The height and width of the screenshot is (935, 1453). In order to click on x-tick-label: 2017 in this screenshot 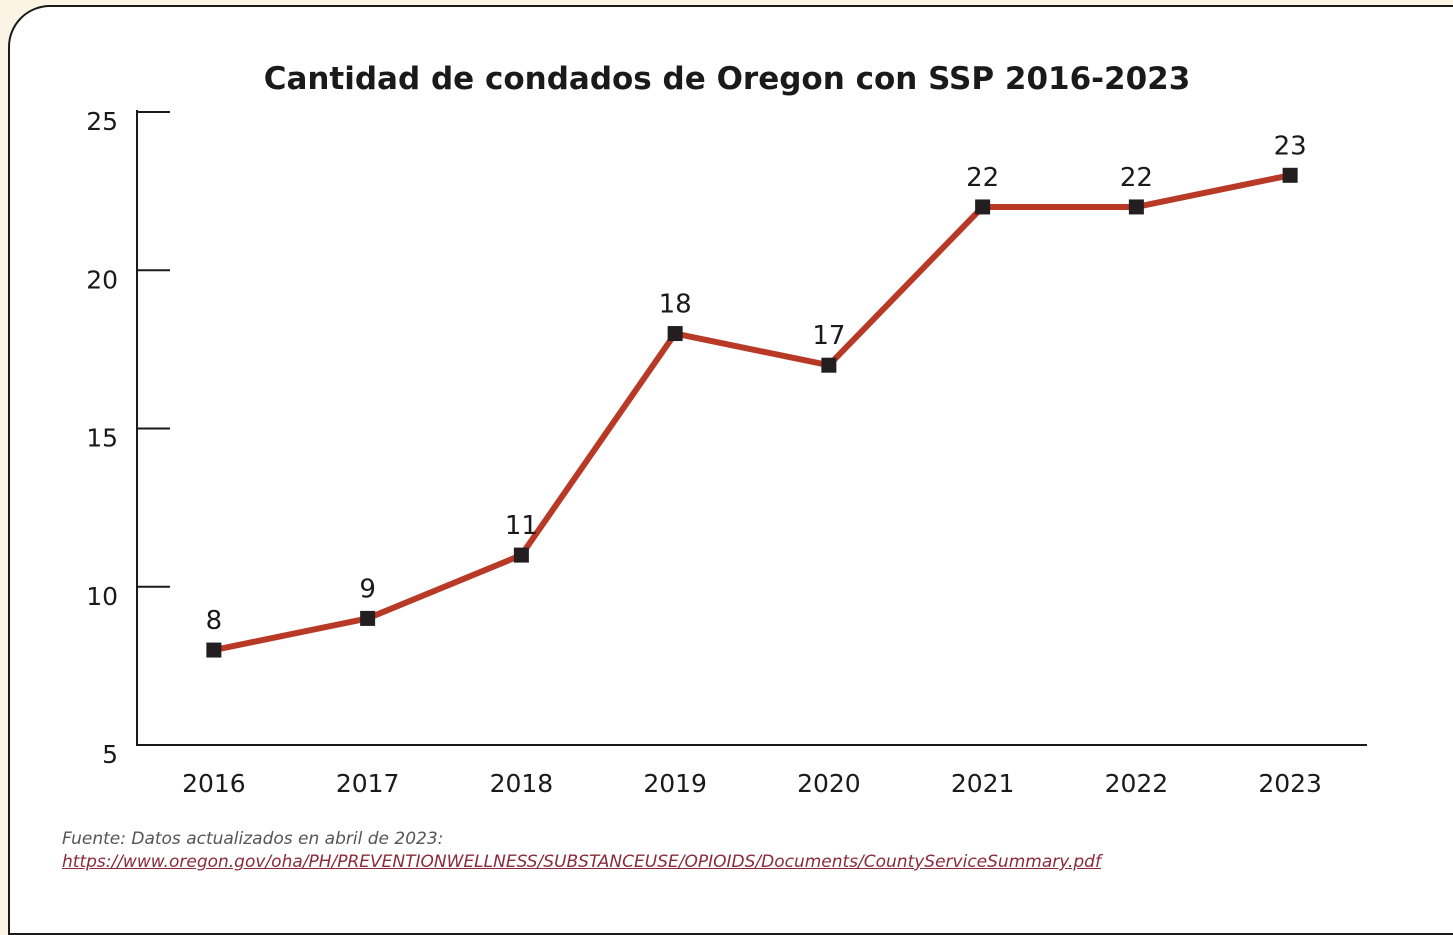, I will do `click(368, 783)`.